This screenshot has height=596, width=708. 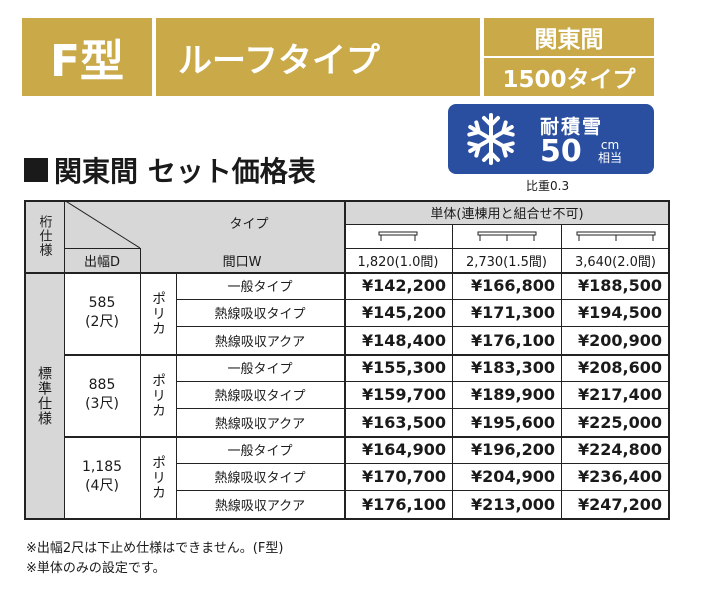 What do you see at coordinates (619, 340) in the screenshot?
I see `price-cell: ¥200,900` at bounding box center [619, 340].